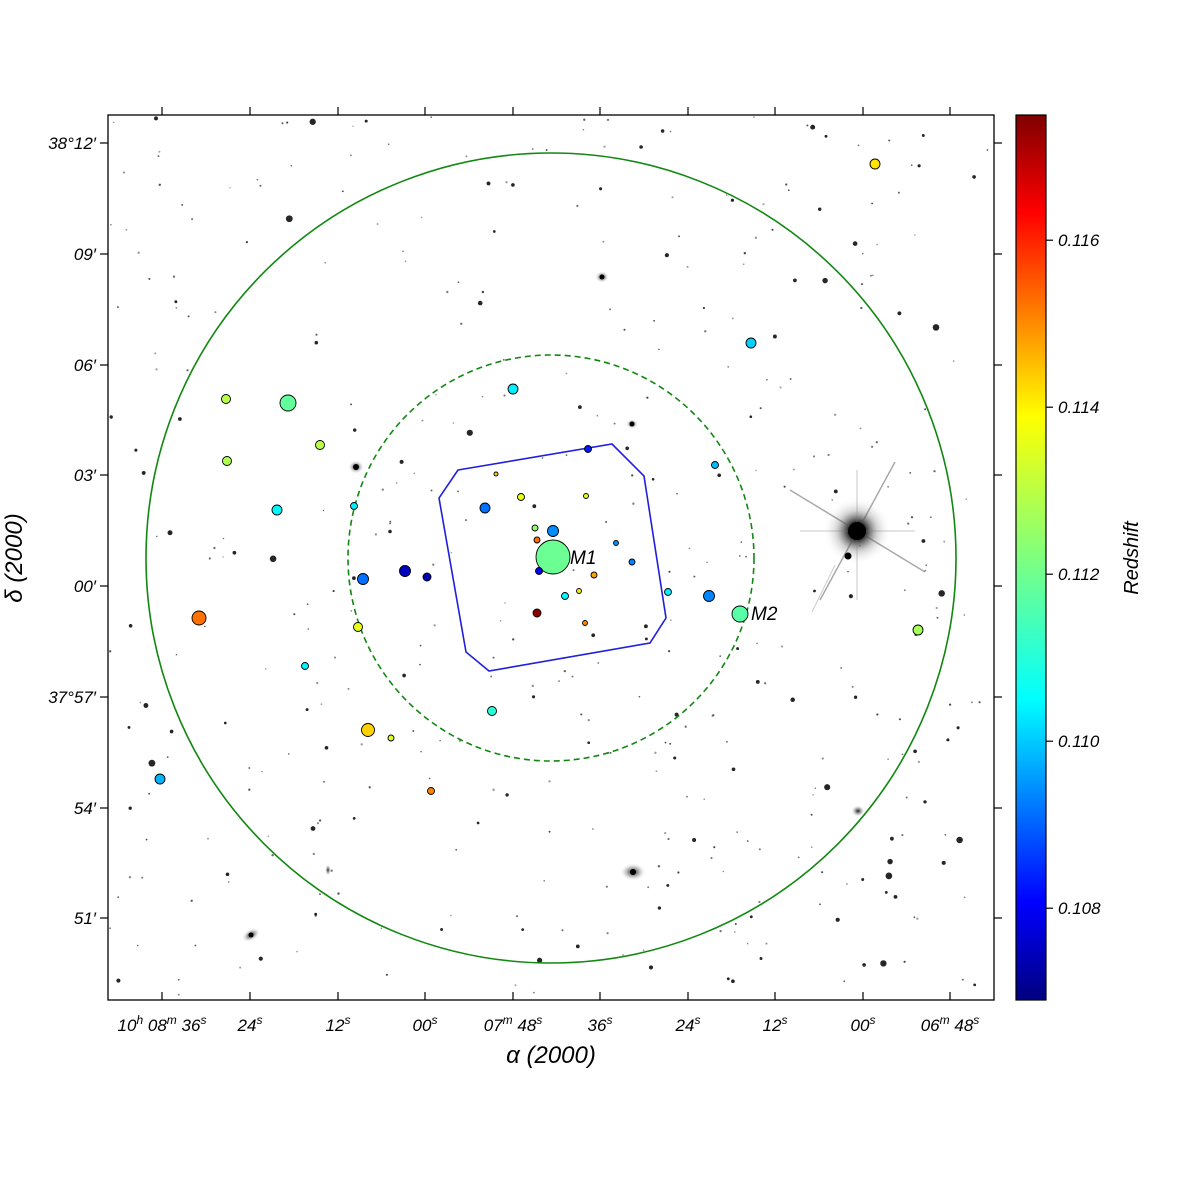 Image resolution: width=1200 pixels, height=1200 pixels. I want to click on x-tick-label: 10h 08m 36s, so click(162, 1024).